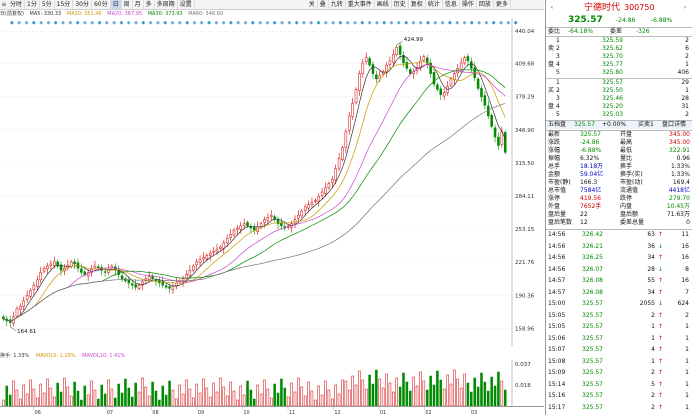 The height and width of the screenshot is (415, 692). I want to click on period-button-4: 15分, so click(64, 4).